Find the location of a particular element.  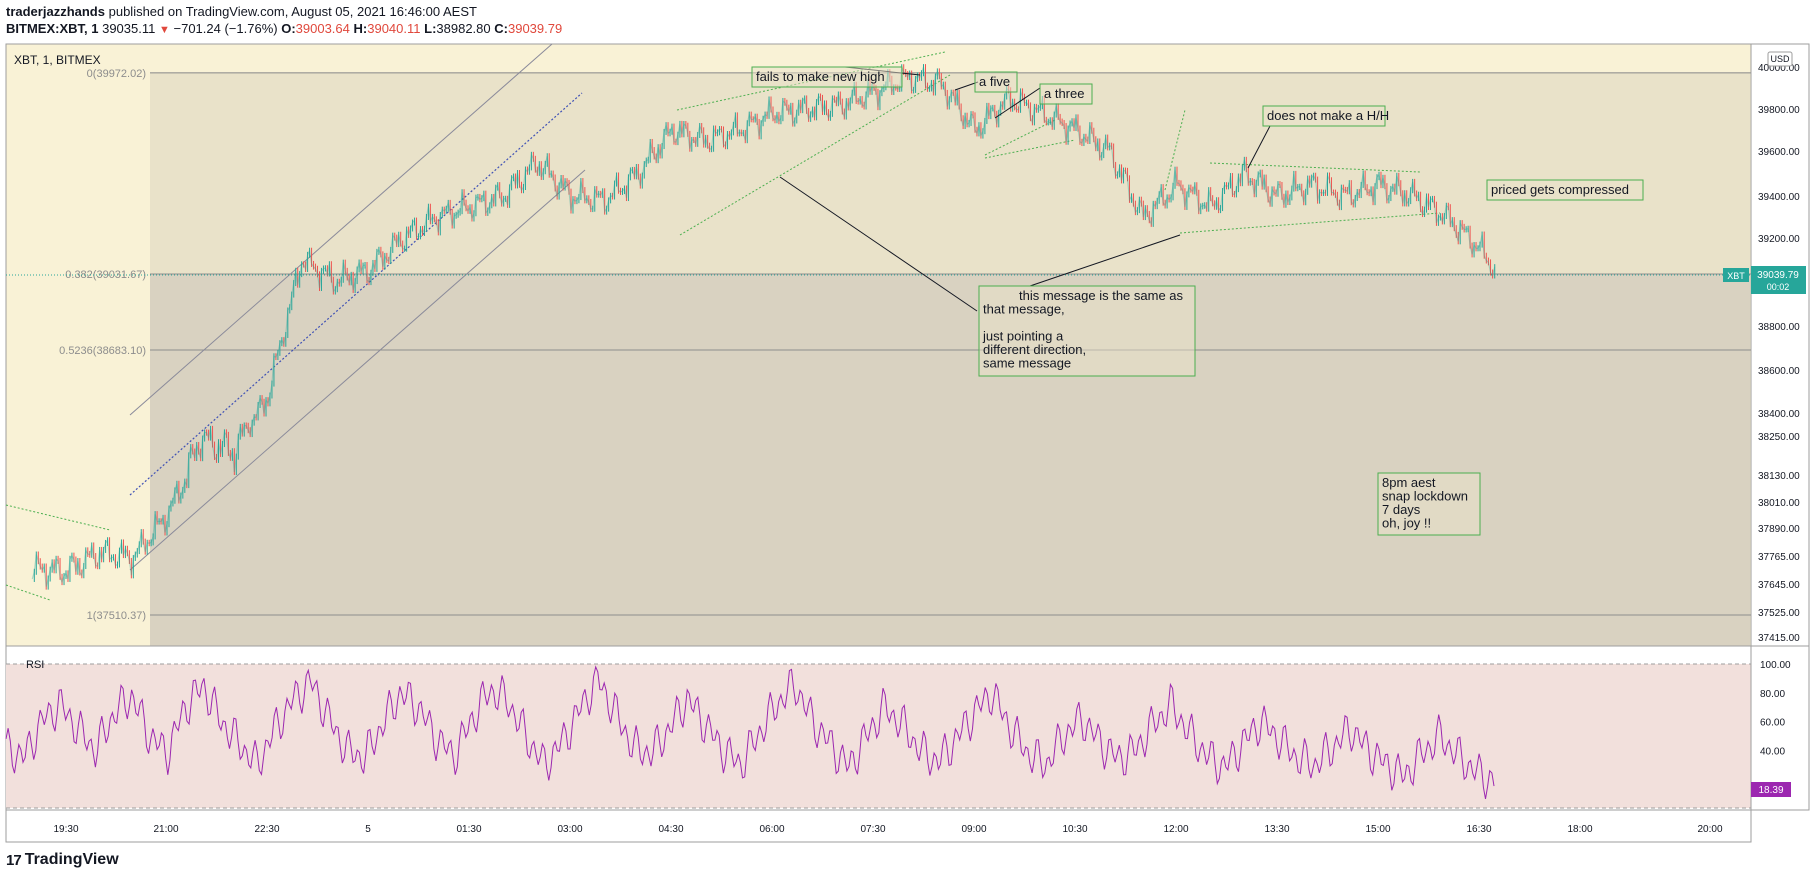

rsi-tag-value: 18.39 is located at coordinates (1770, 790).